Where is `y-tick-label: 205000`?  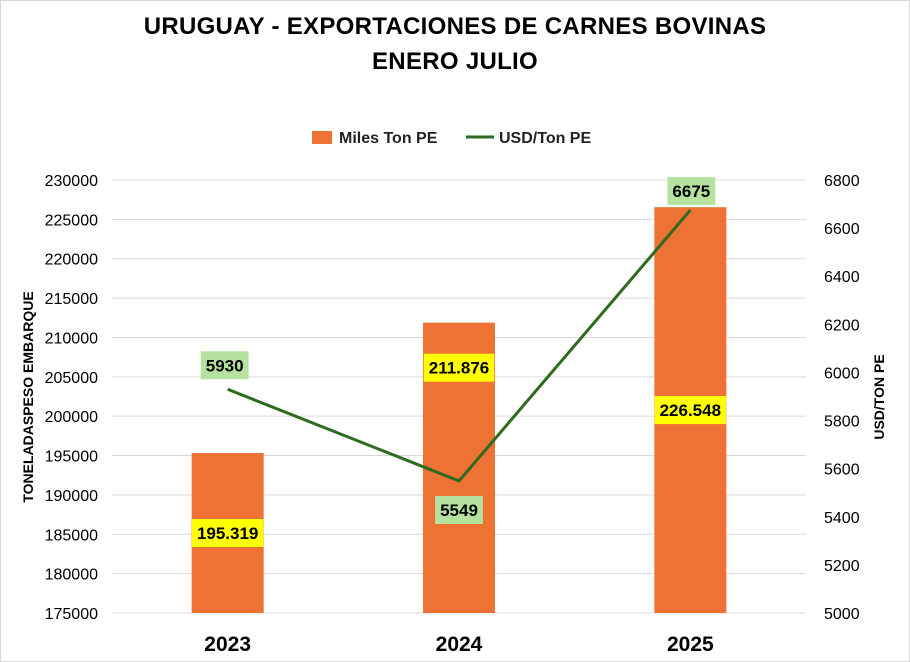 y-tick-label: 205000 is located at coordinates (71, 378).